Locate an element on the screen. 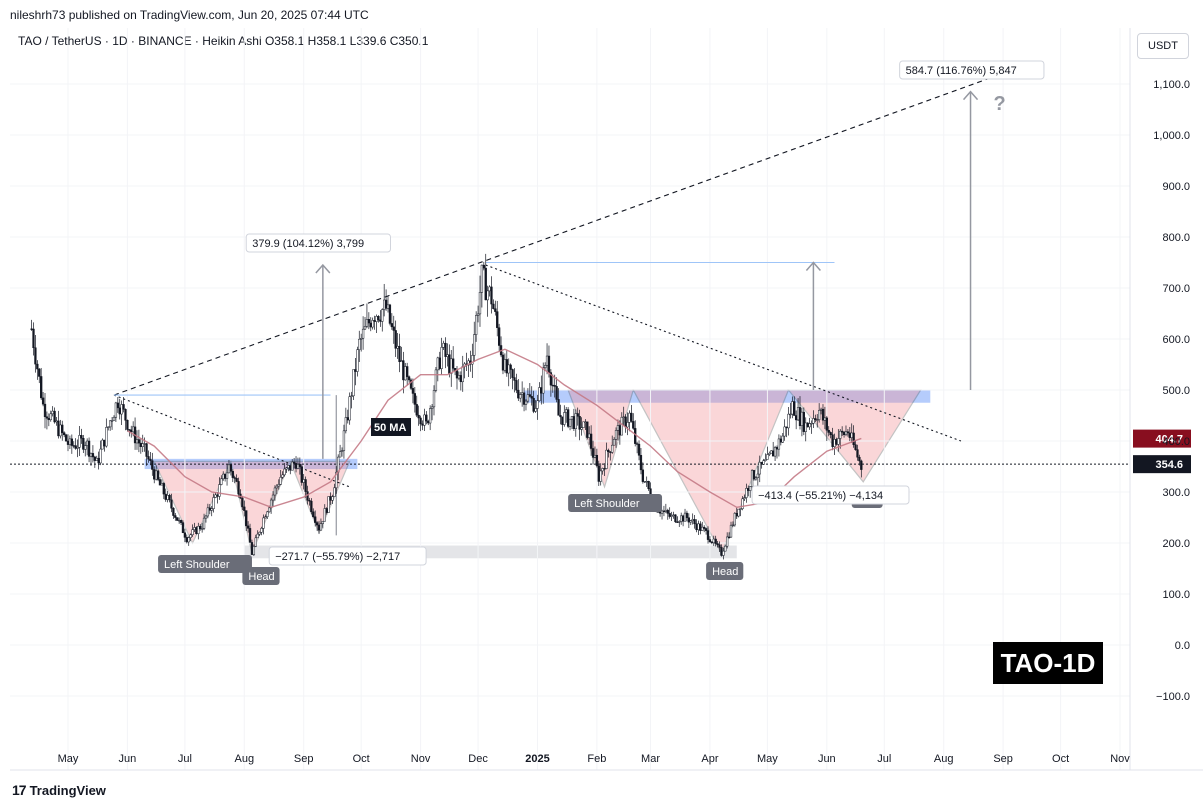  label-left-shoulder: Left Shoulder is located at coordinates (197, 565).